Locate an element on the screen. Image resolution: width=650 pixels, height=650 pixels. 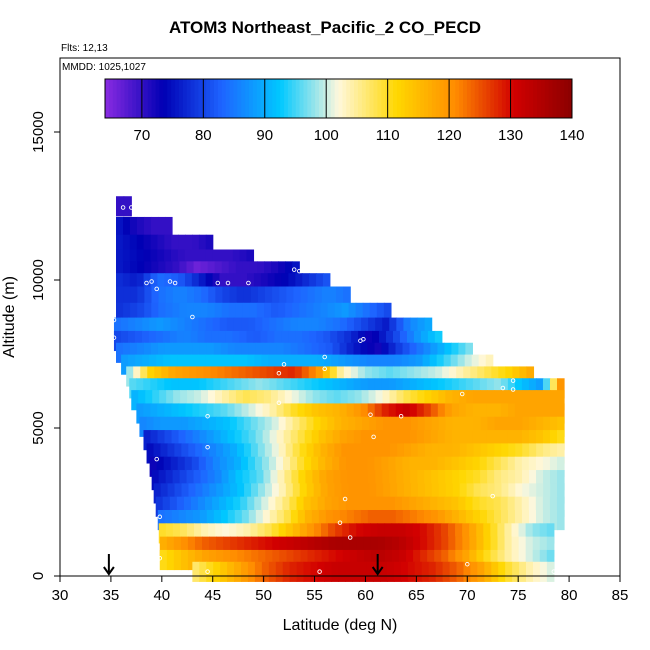
x-tick-label: 65 is located at coordinates (416, 595).